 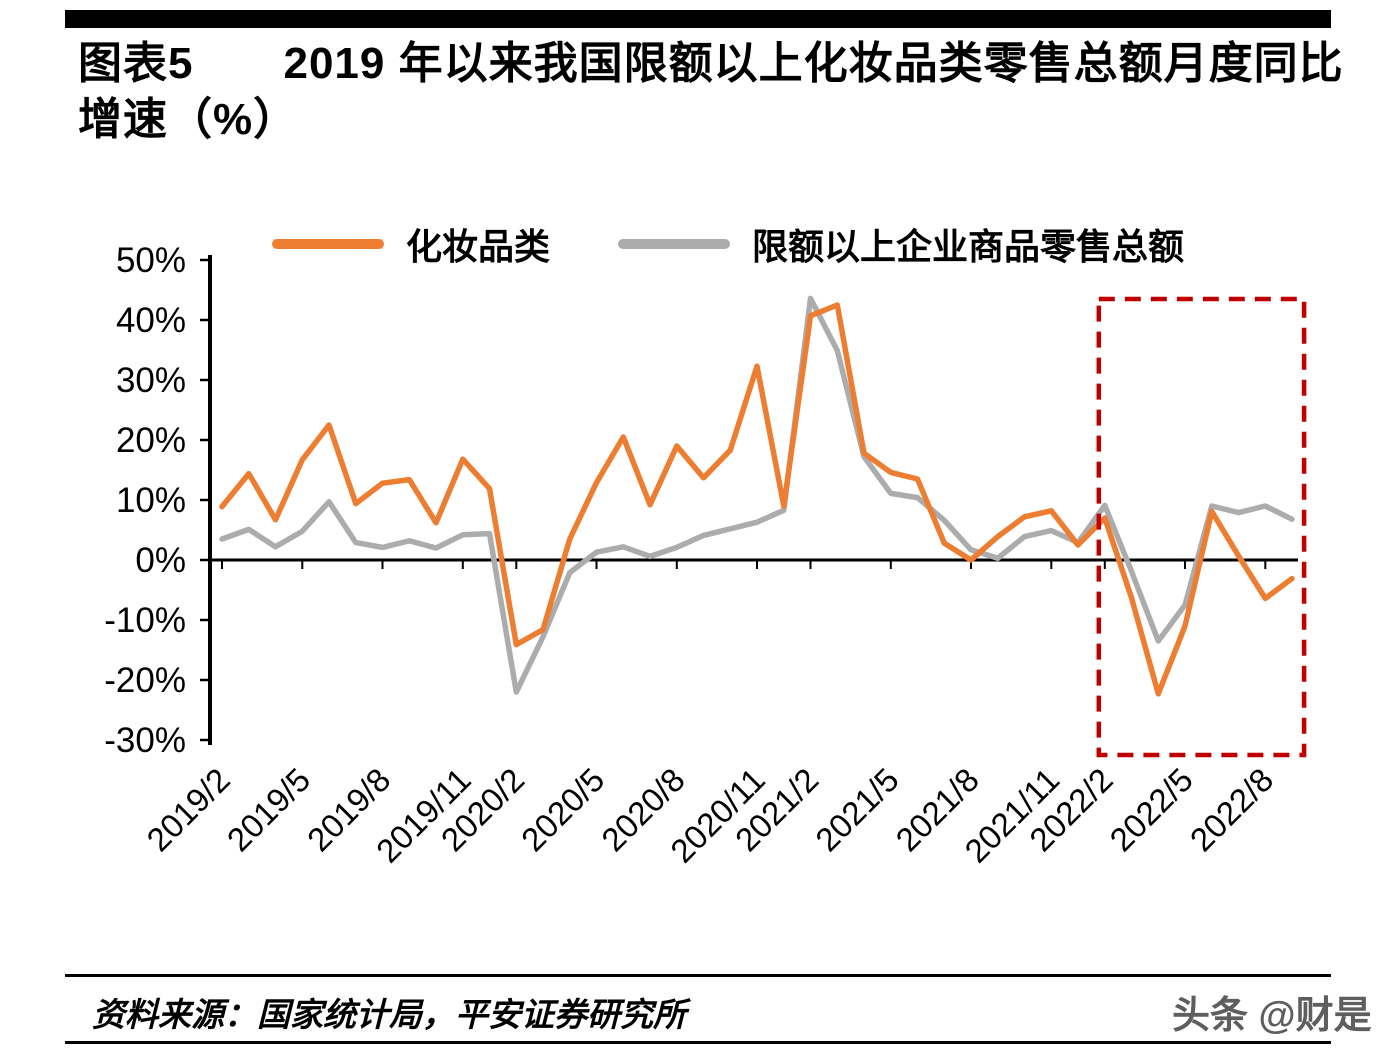 What do you see at coordinates (151, 500) in the screenshot?
I see `y-tick-label: 10%` at bounding box center [151, 500].